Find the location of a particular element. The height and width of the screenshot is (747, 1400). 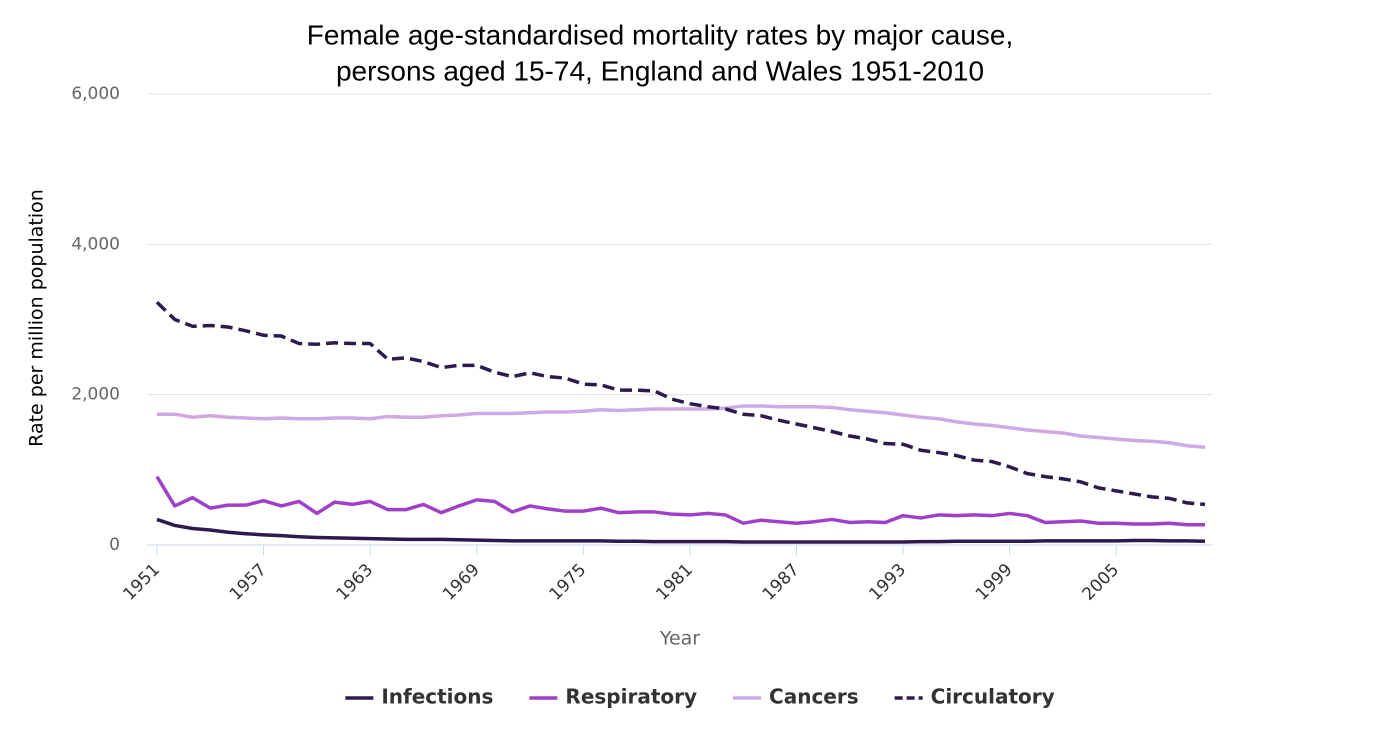

x-tick-label: 1981 is located at coordinates (674, 582).